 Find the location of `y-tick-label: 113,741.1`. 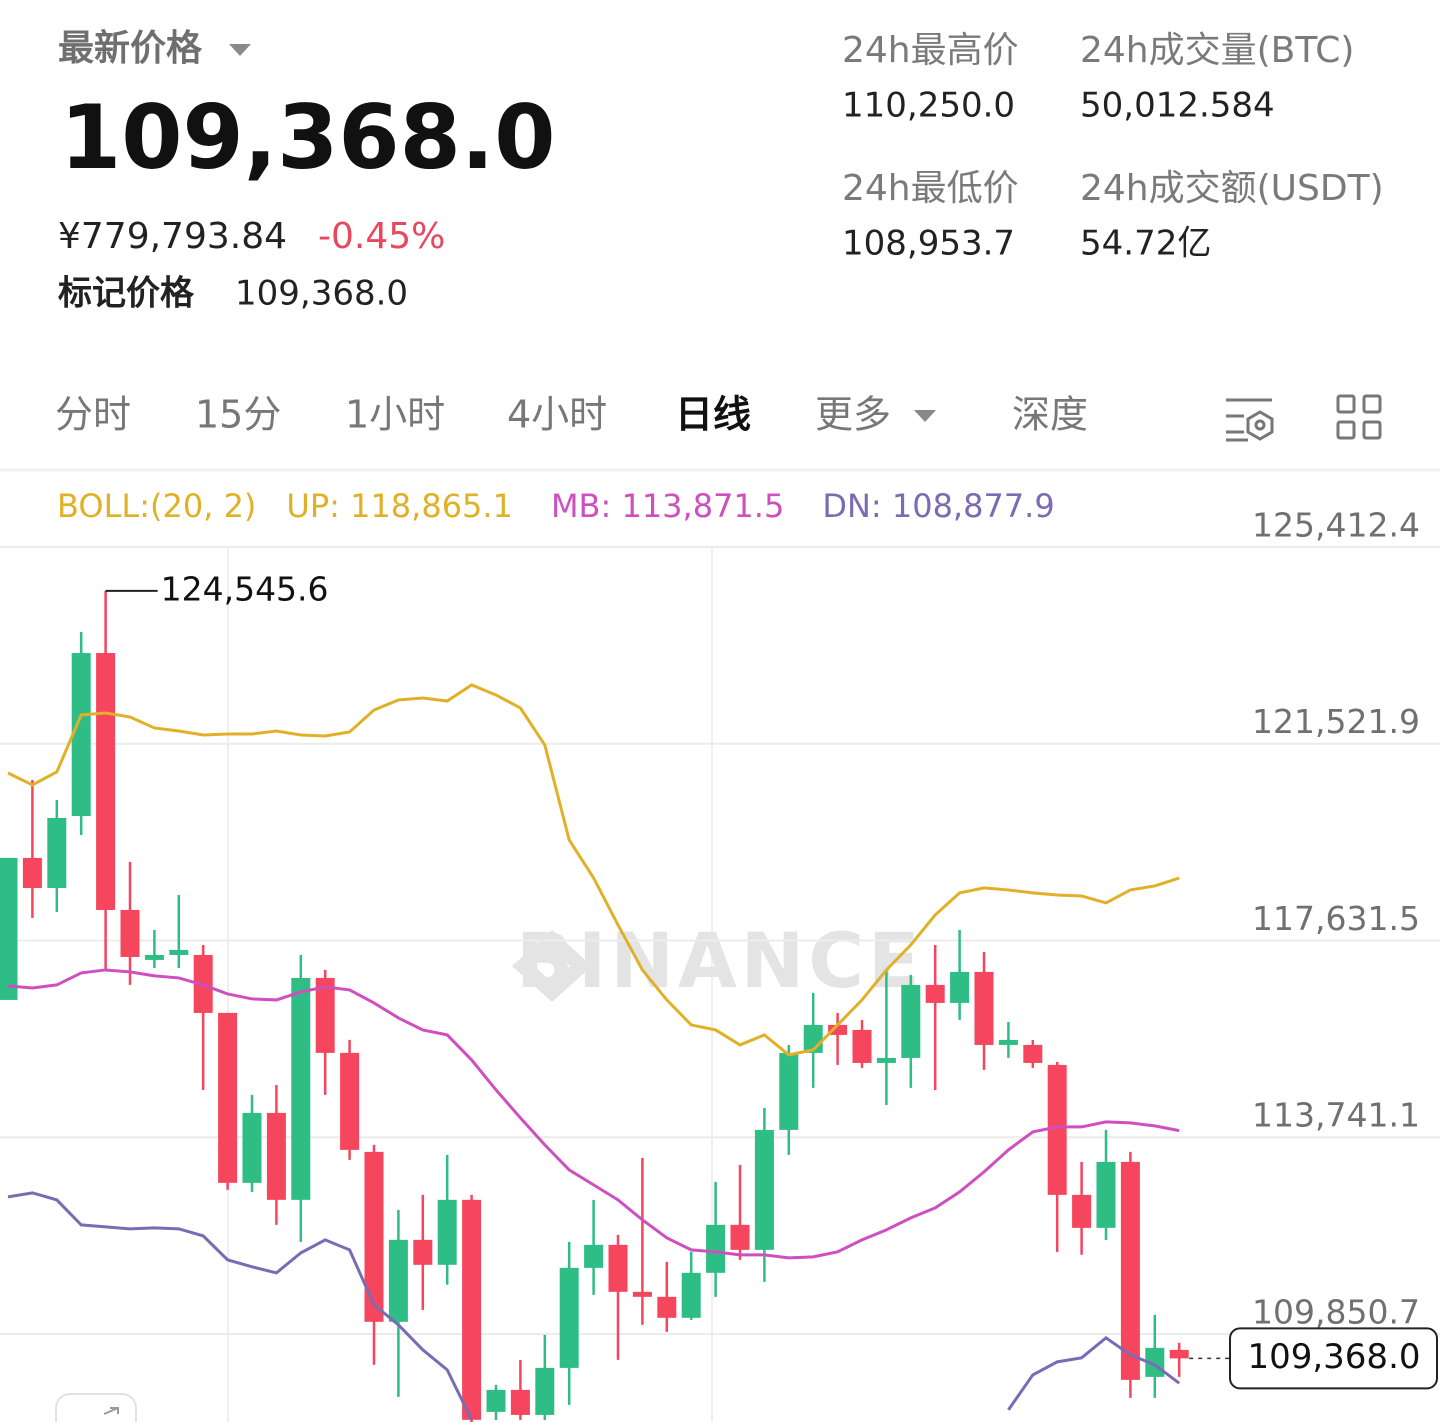

y-tick-label: 113,741.1 is located at coordinates (1336, 1115).